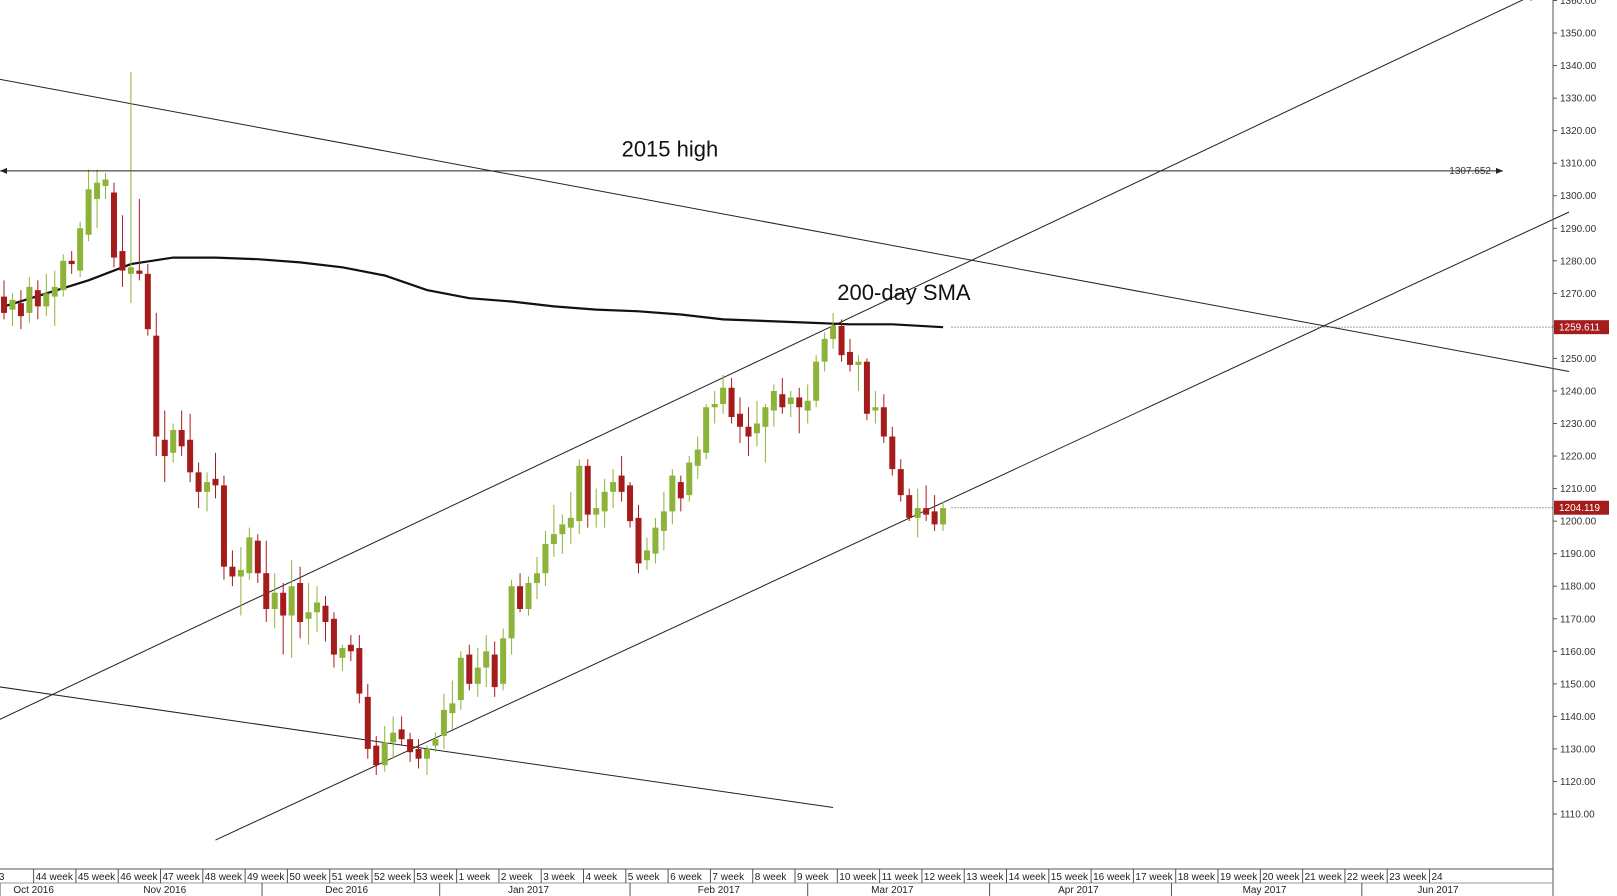 This screenshot has width=1617, height=896. I want to click on week-tick-label: 22 week, so click(1366, 877).